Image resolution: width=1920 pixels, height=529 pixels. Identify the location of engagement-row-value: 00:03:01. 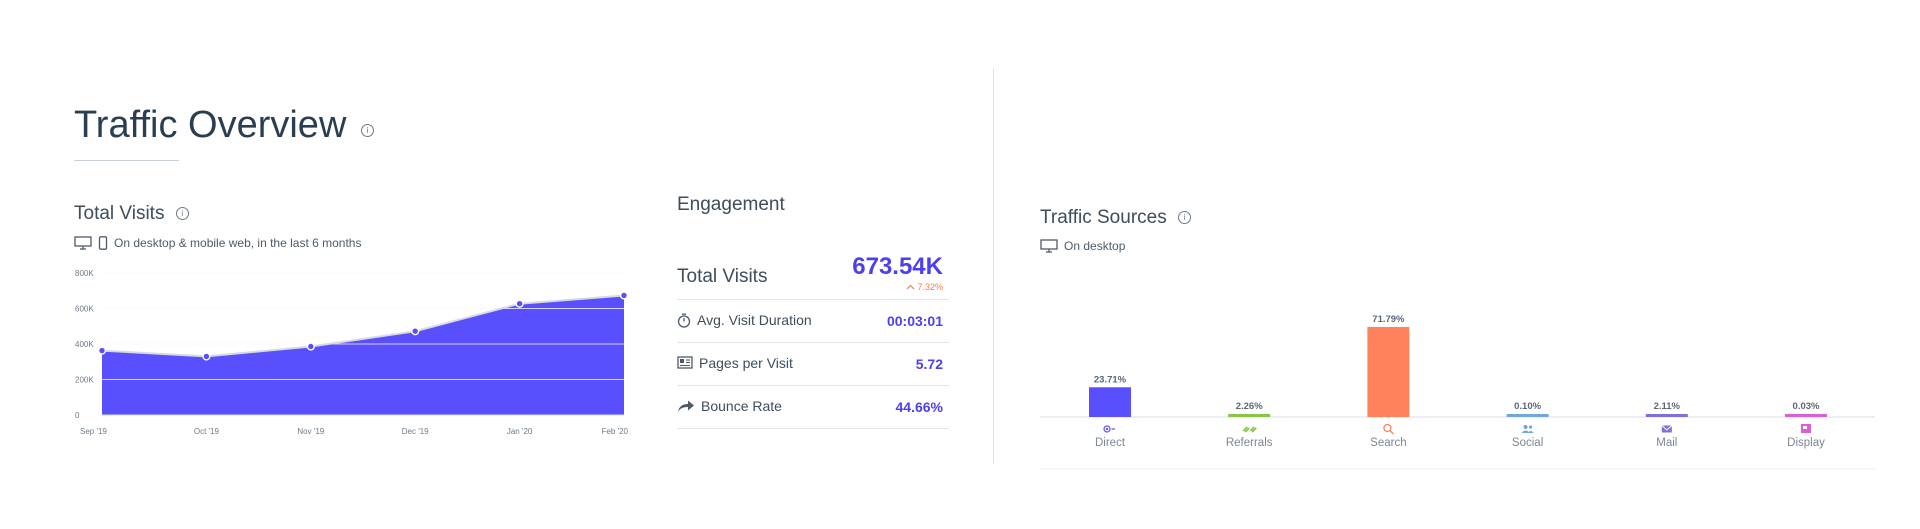
(914, 321).